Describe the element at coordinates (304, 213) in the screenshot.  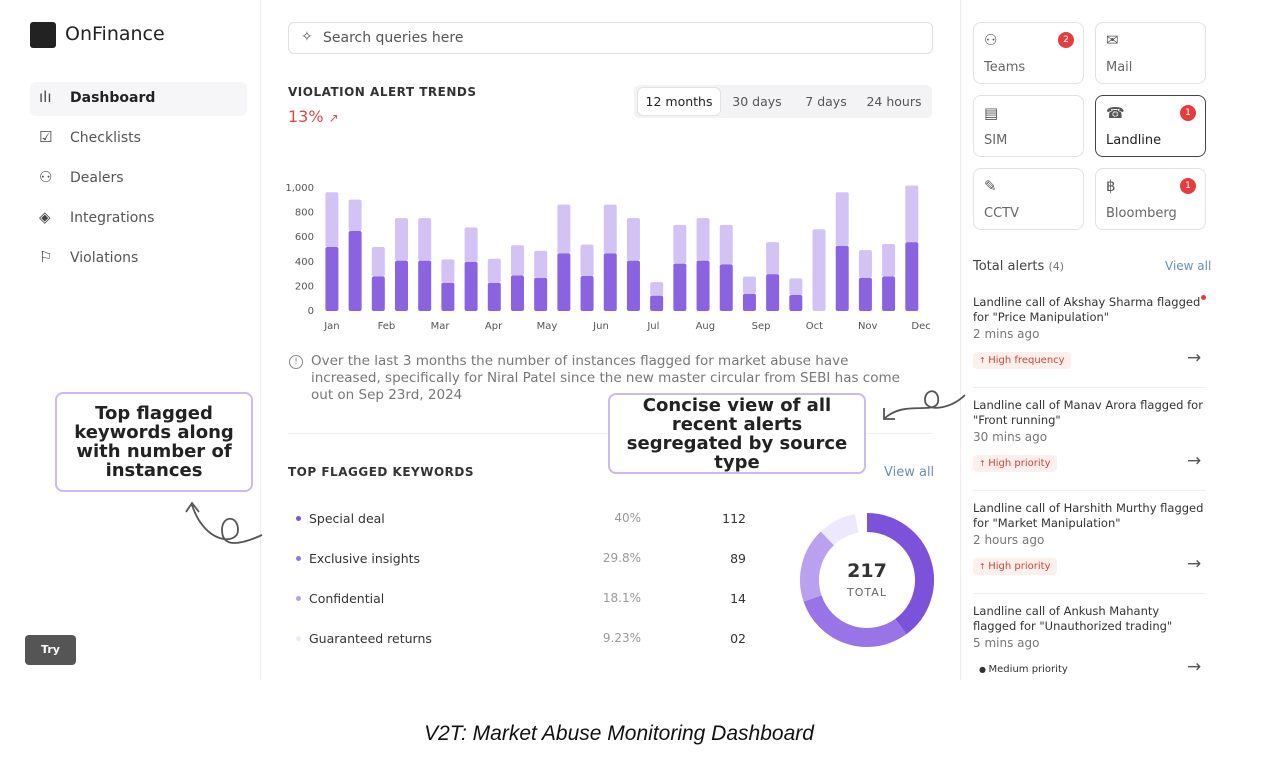
I see `y-tick-label: 800` at that location.